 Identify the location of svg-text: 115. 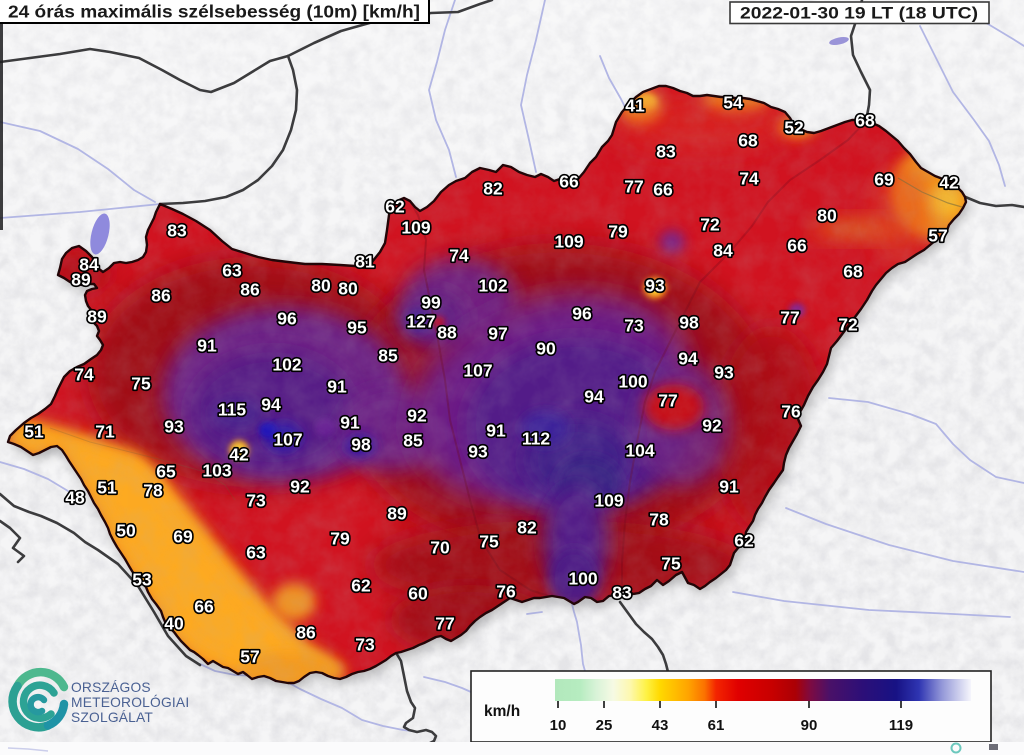
(232, 410).